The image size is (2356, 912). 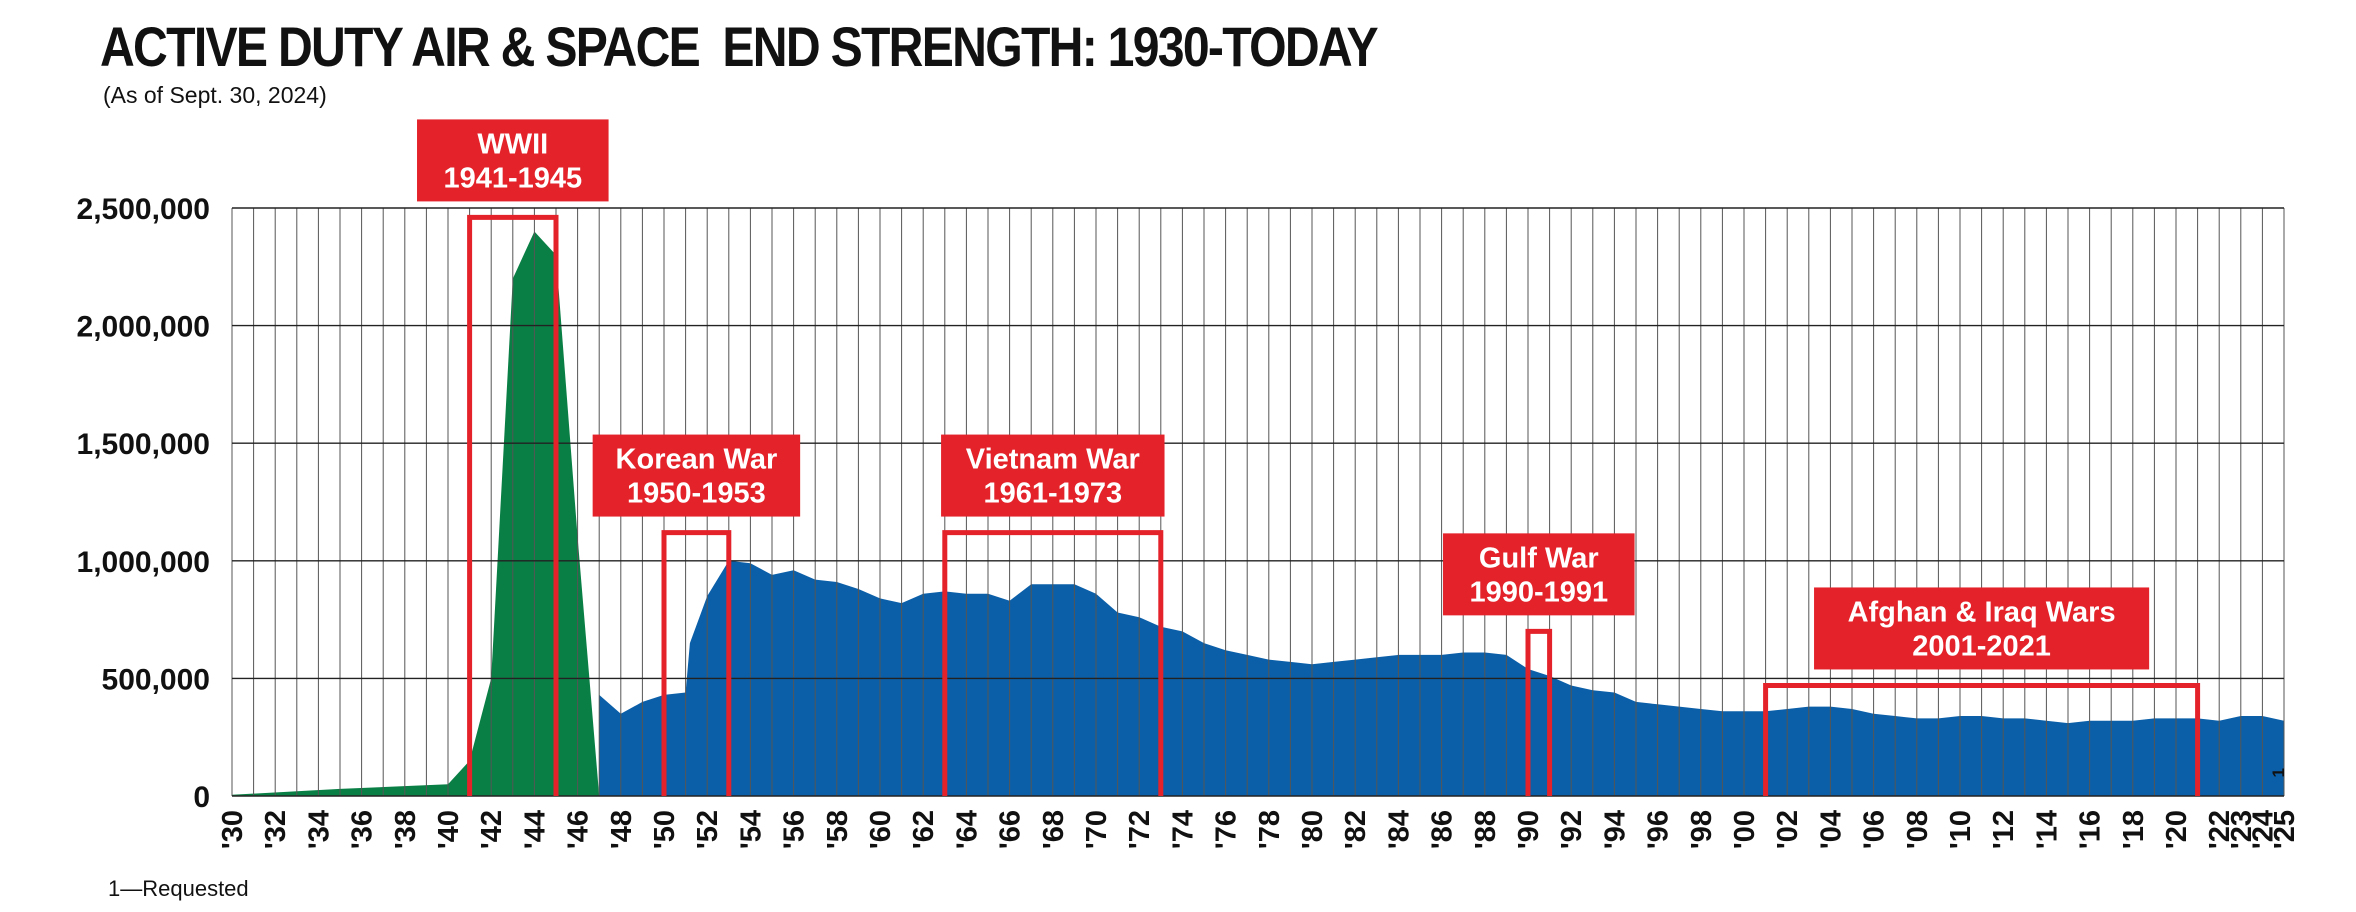 What do you see at coordinates (1011, 829) in the screenshot?
I see `x-tick-label: '66` at bounding box center [1011, 829].